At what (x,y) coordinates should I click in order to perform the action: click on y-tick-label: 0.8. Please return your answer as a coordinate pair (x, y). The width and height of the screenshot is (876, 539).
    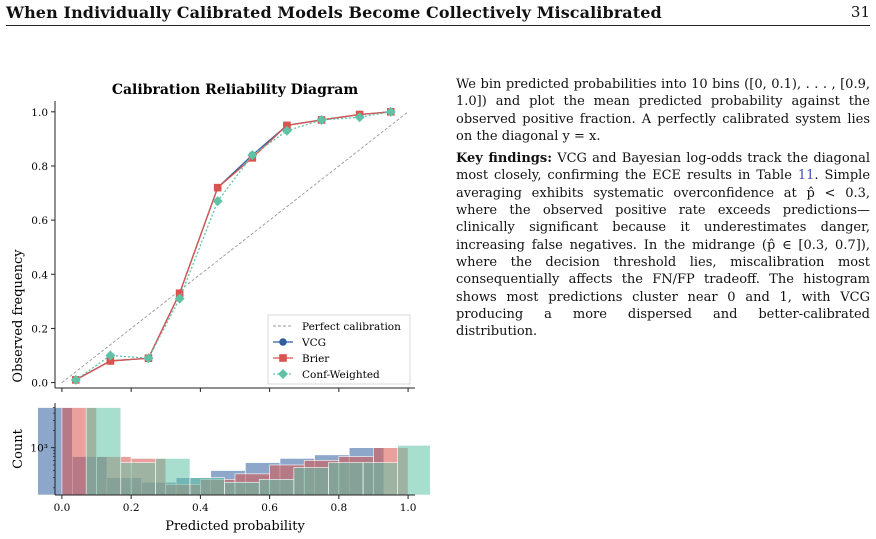
    Looking at the image, I should click on (39, 167).